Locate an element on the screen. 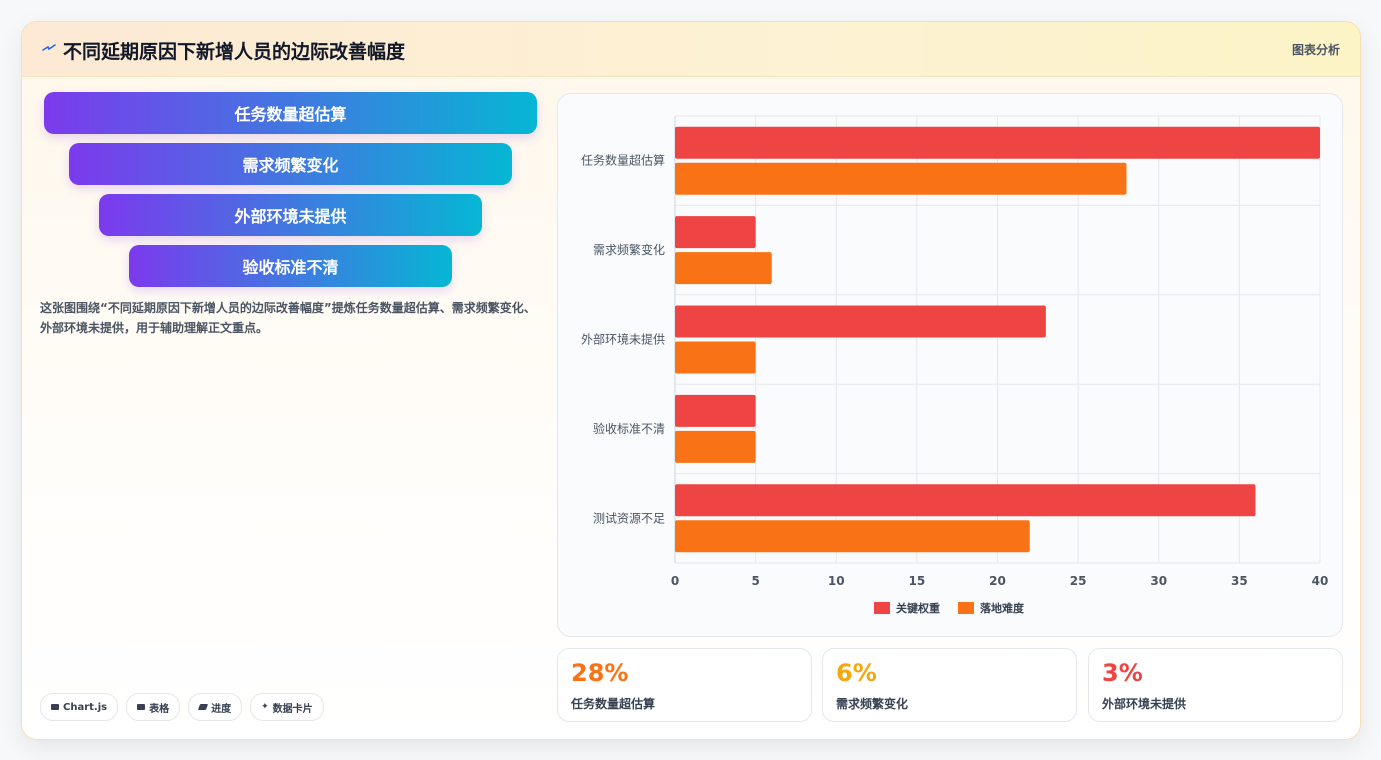 The height and width of the screenshot is (760, 1381). x-tick-label: 5 is located at coordinates (755, 581).